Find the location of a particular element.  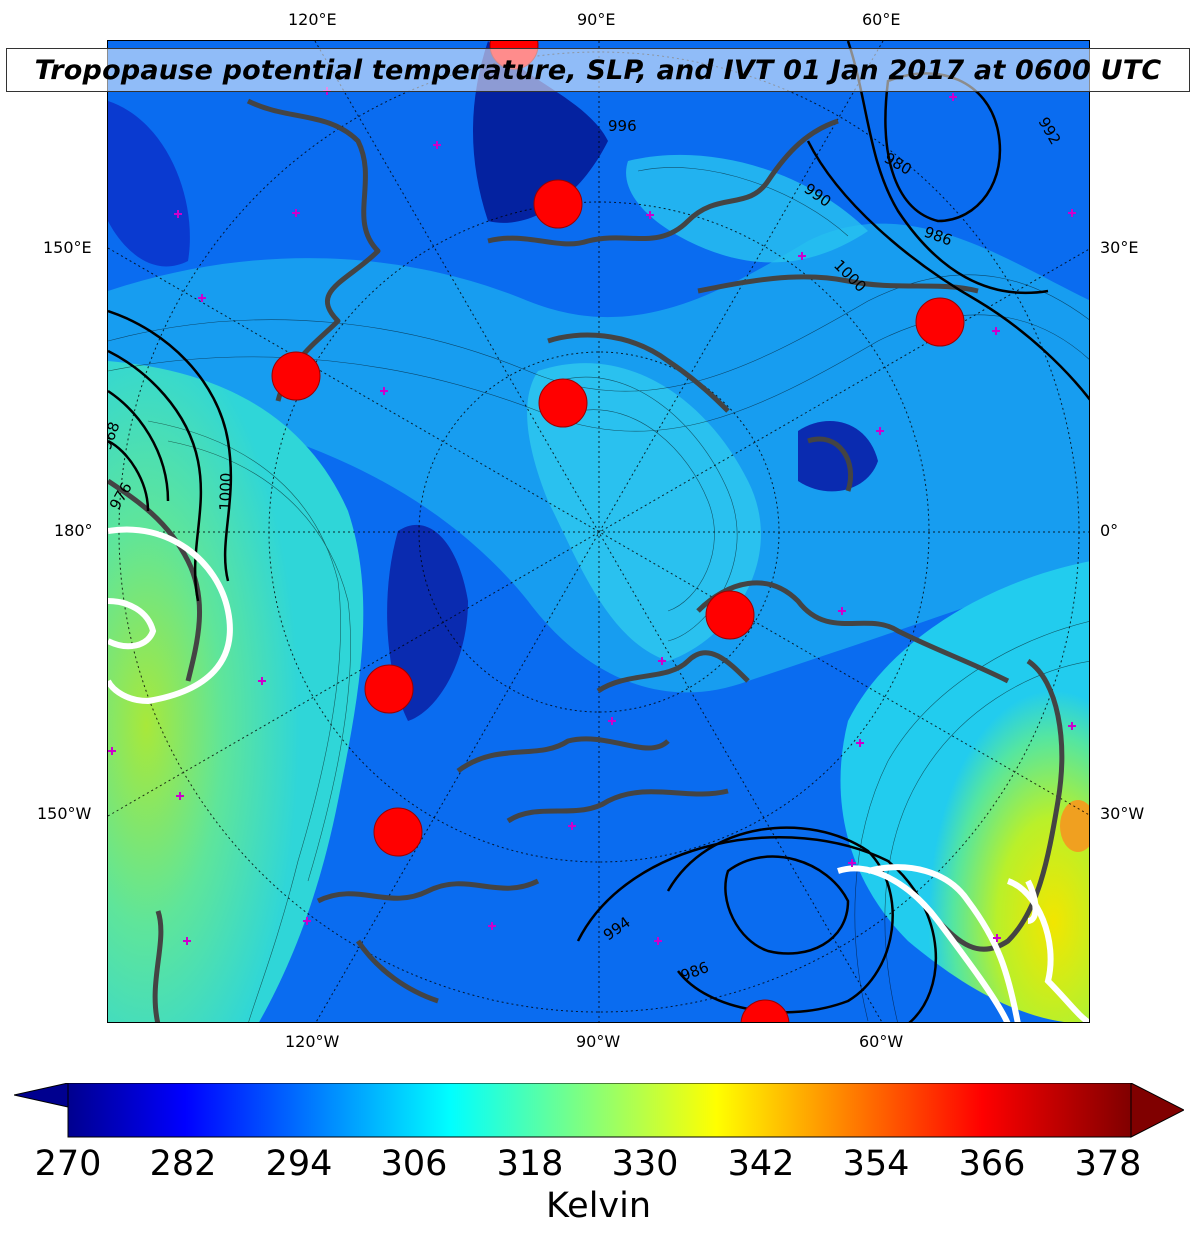

lat-label-right: 30°W is located at coordinates (1122, 813).